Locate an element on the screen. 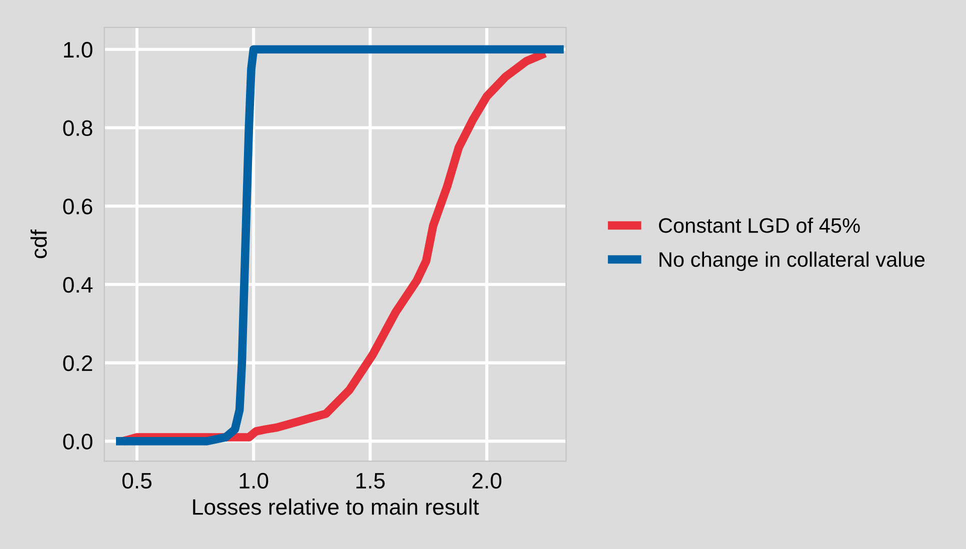 The image size is (966, 549). y-tick-label: 0.0 is located at coordinates (77, 442).